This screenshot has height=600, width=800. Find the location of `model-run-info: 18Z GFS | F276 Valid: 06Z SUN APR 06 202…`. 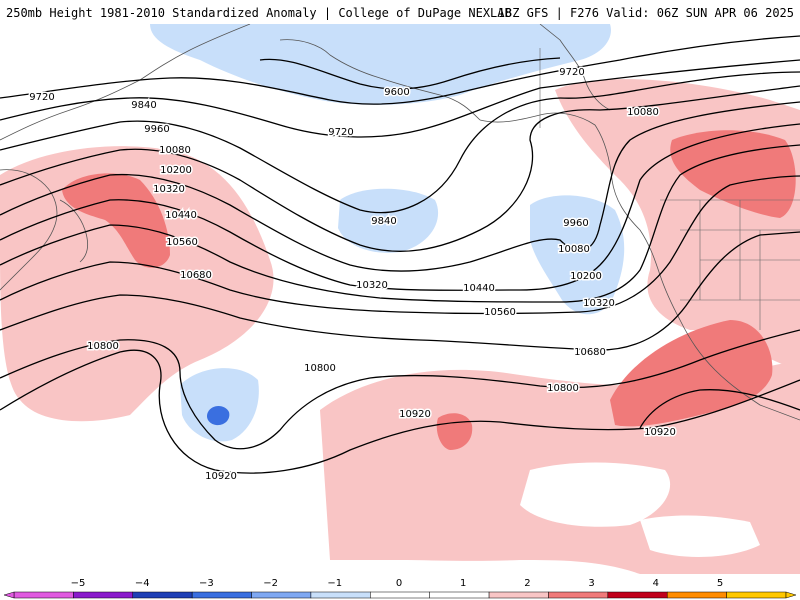

model-run-info: 18Z GFS | F276 Valid: 06Z SUN APR 06 202… is located at coordinates (645, 13).